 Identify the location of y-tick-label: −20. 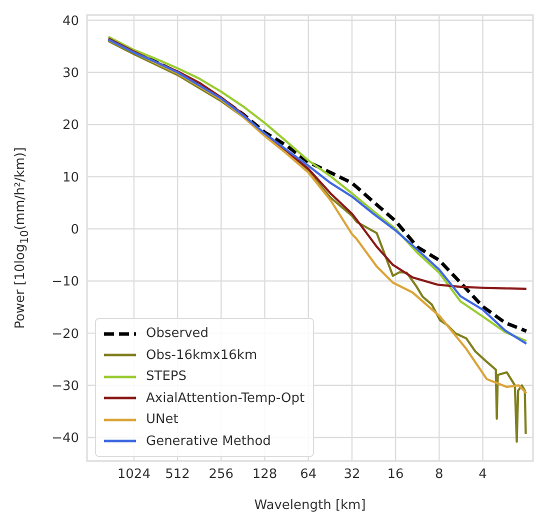
(65, 334).